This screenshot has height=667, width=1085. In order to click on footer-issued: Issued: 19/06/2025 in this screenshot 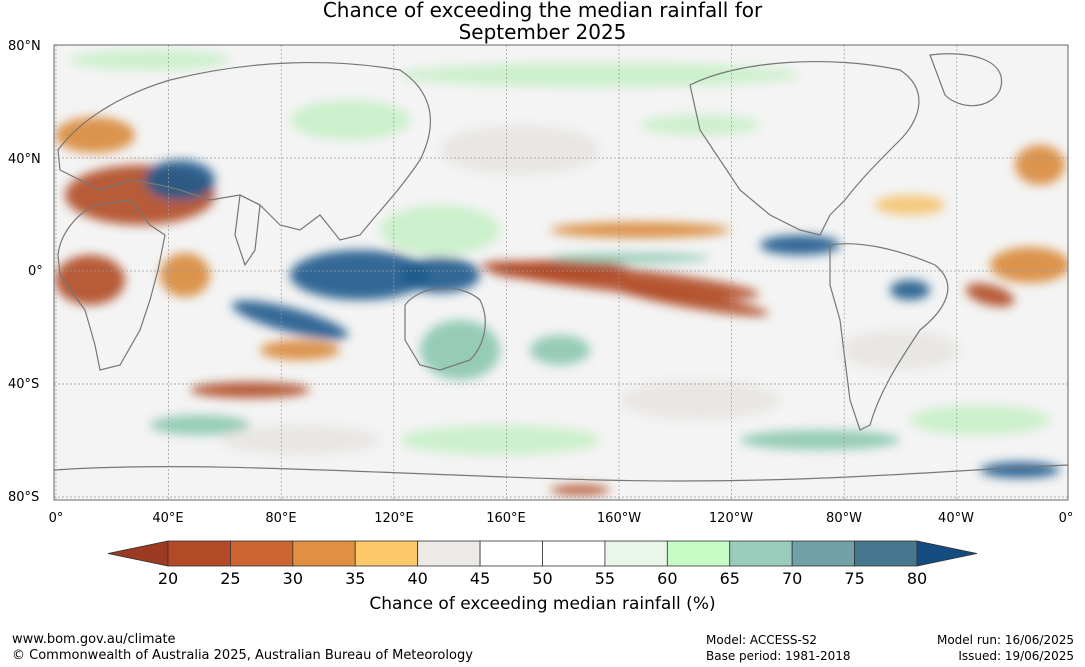, I will do `click(1016, 656)`.